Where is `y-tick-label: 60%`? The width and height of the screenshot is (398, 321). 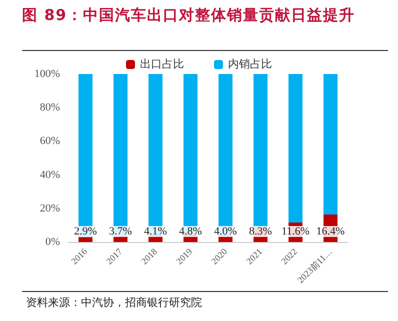
y-tick-label: 60% is located at coordinates (50, 141).